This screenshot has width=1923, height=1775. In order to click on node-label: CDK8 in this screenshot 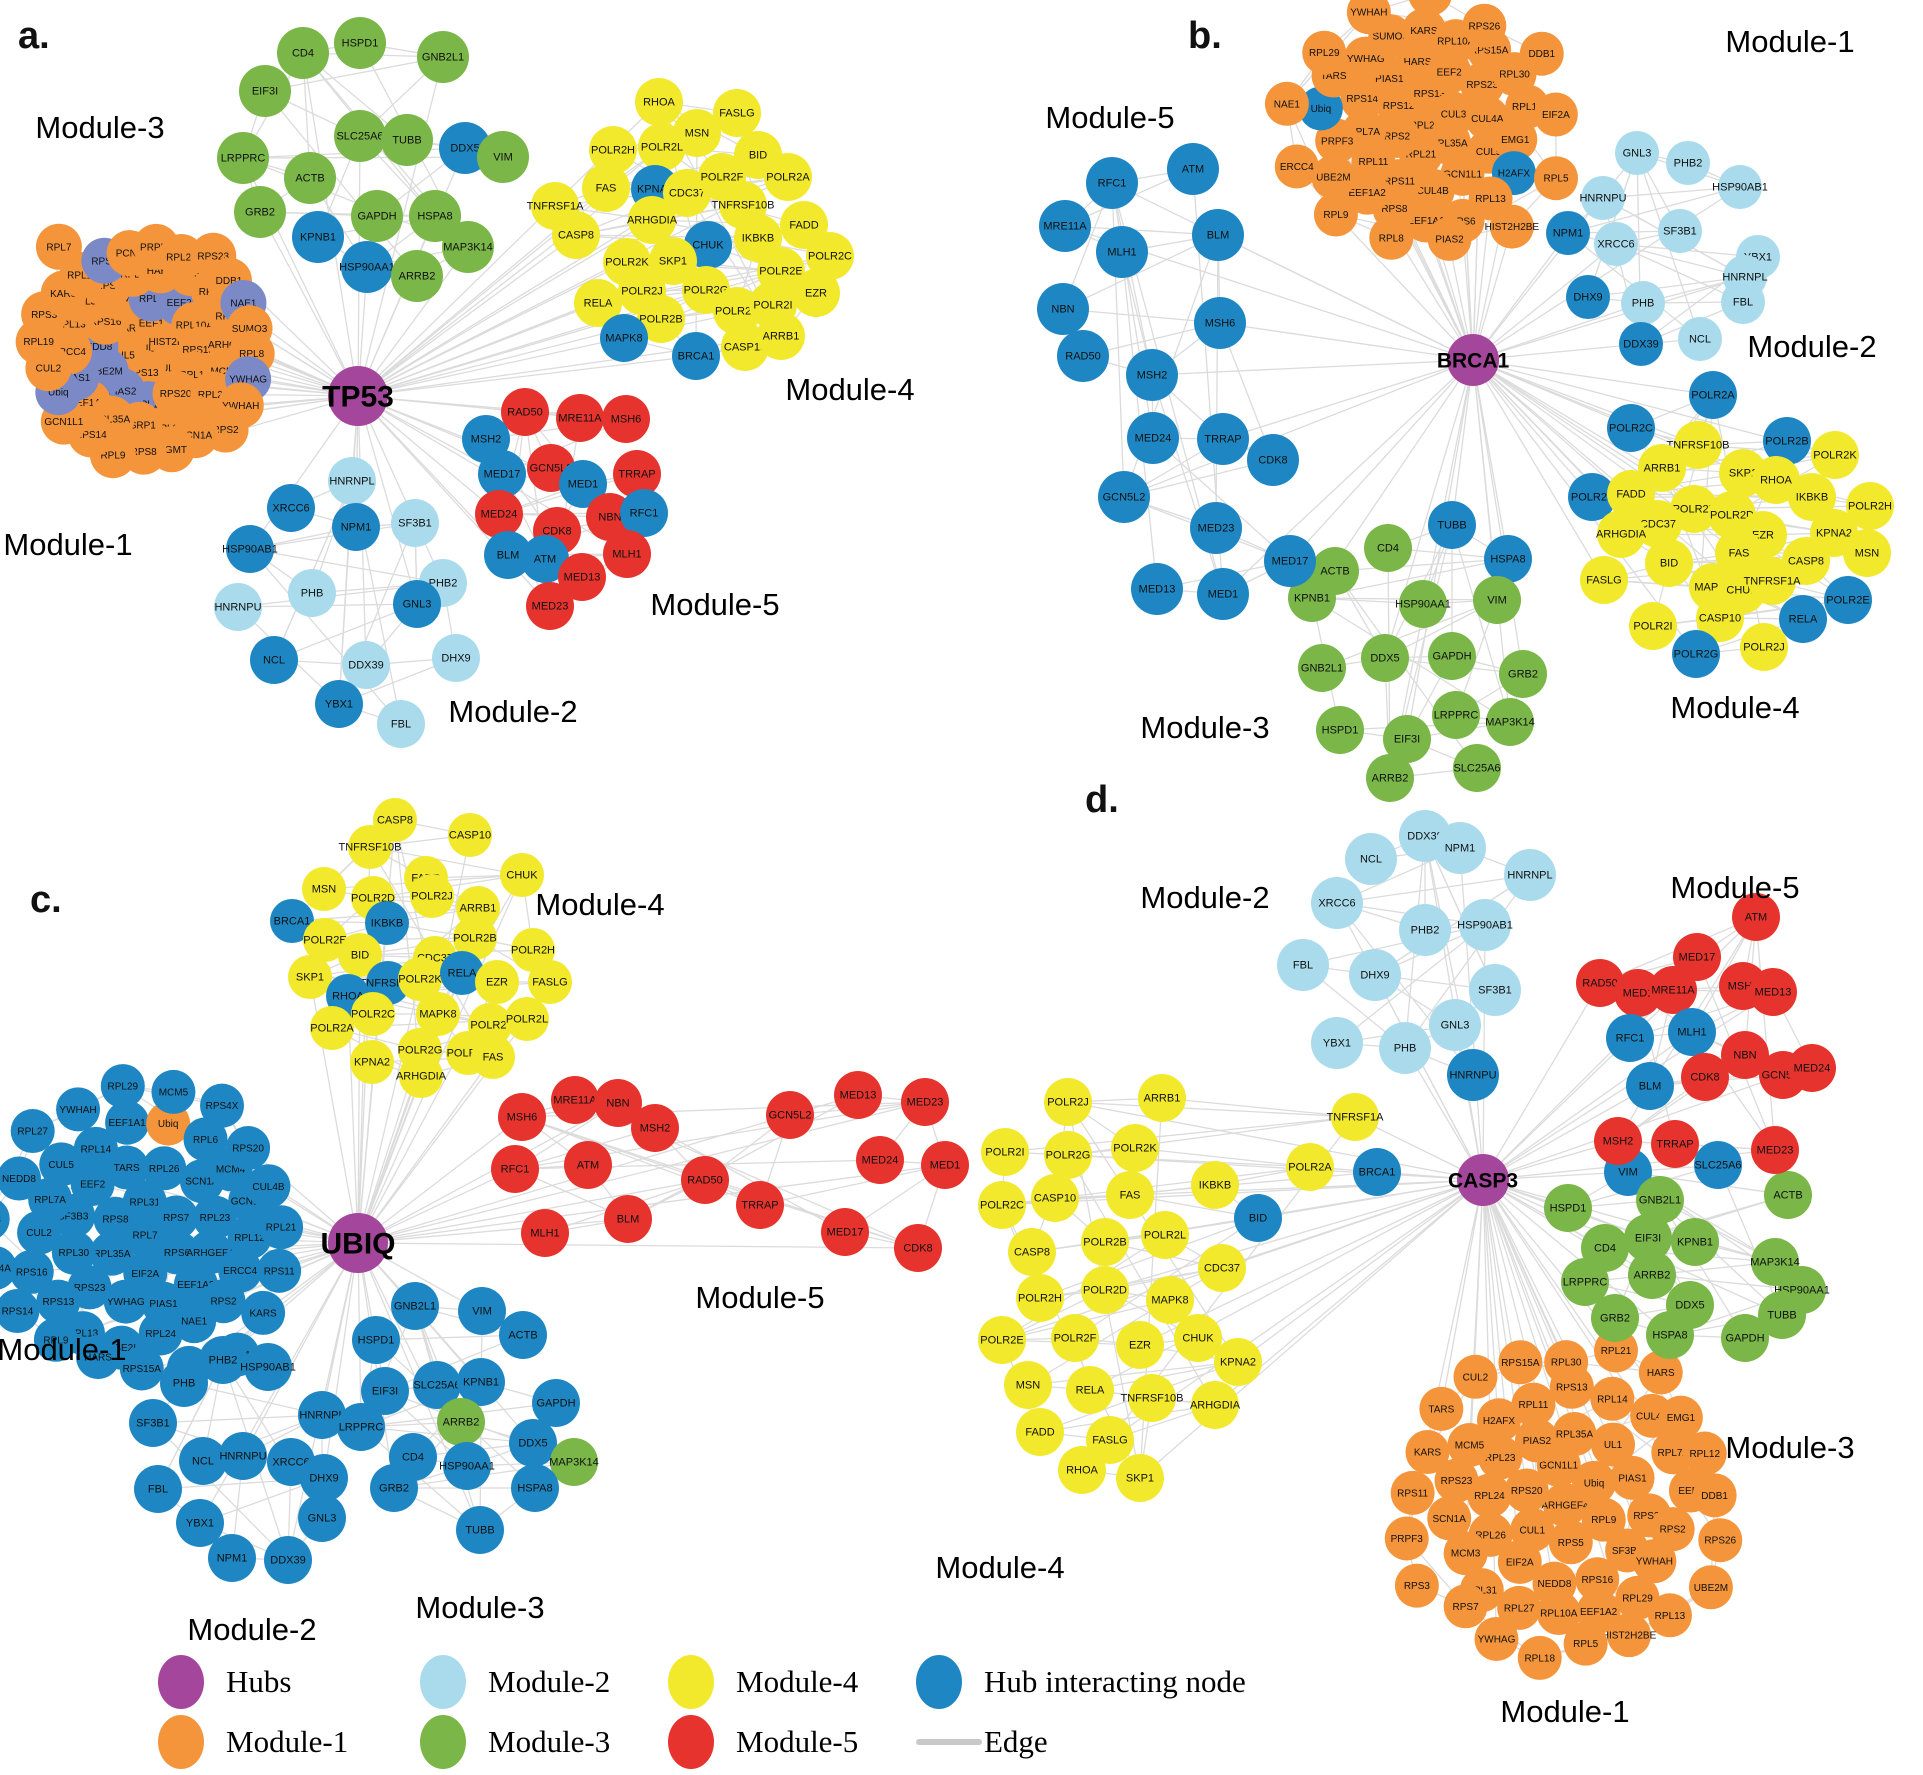, I will do `click(556, 532)`.